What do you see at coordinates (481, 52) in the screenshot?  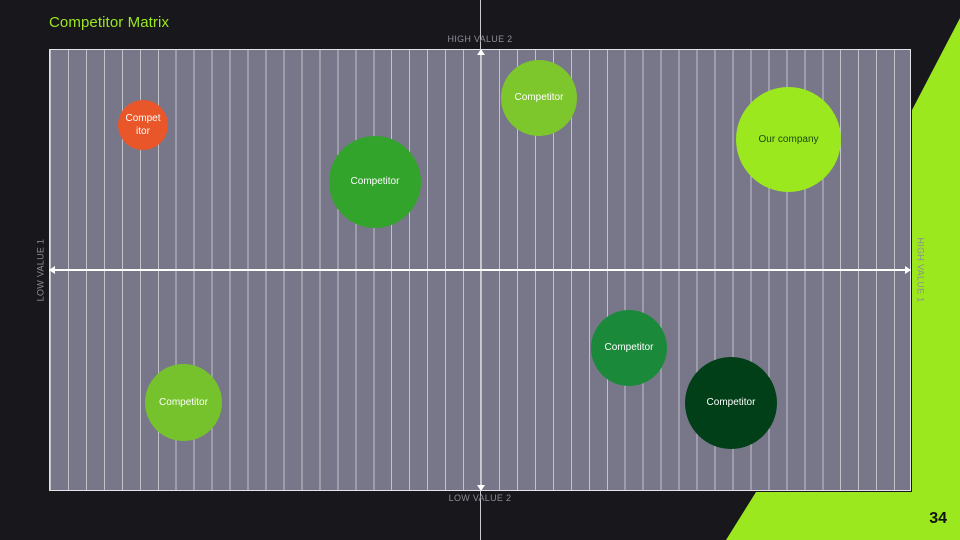 I see `arrow-up-icon` at bounding box center [481, 52].